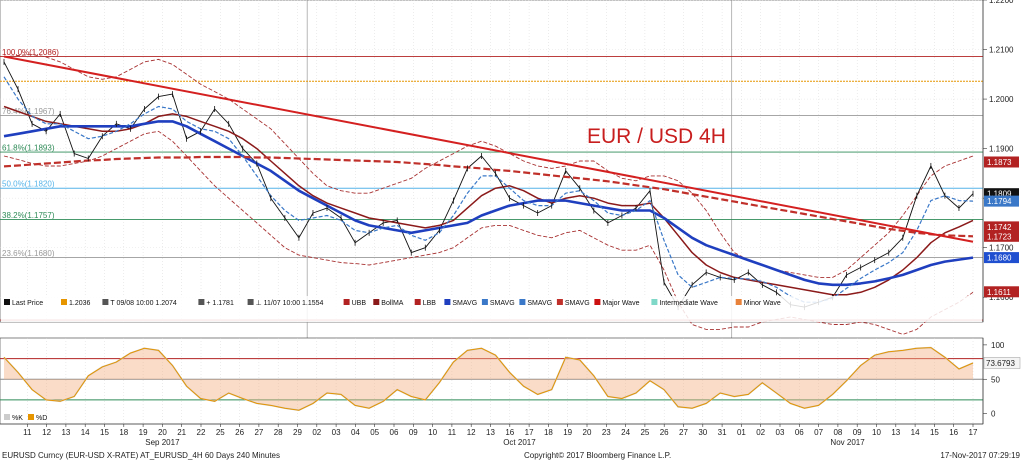 The width and height of the screenshot is (1023, 461). I want to click on x-tick-label: 14, so click(915, 432).